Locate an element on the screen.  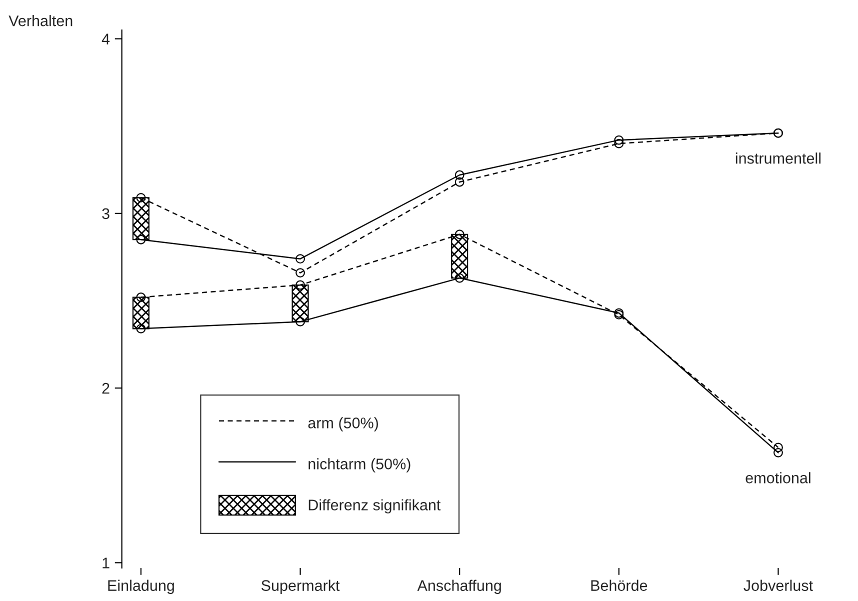
x-tick-label: Jobverlust is located at coordinates (778, 585).